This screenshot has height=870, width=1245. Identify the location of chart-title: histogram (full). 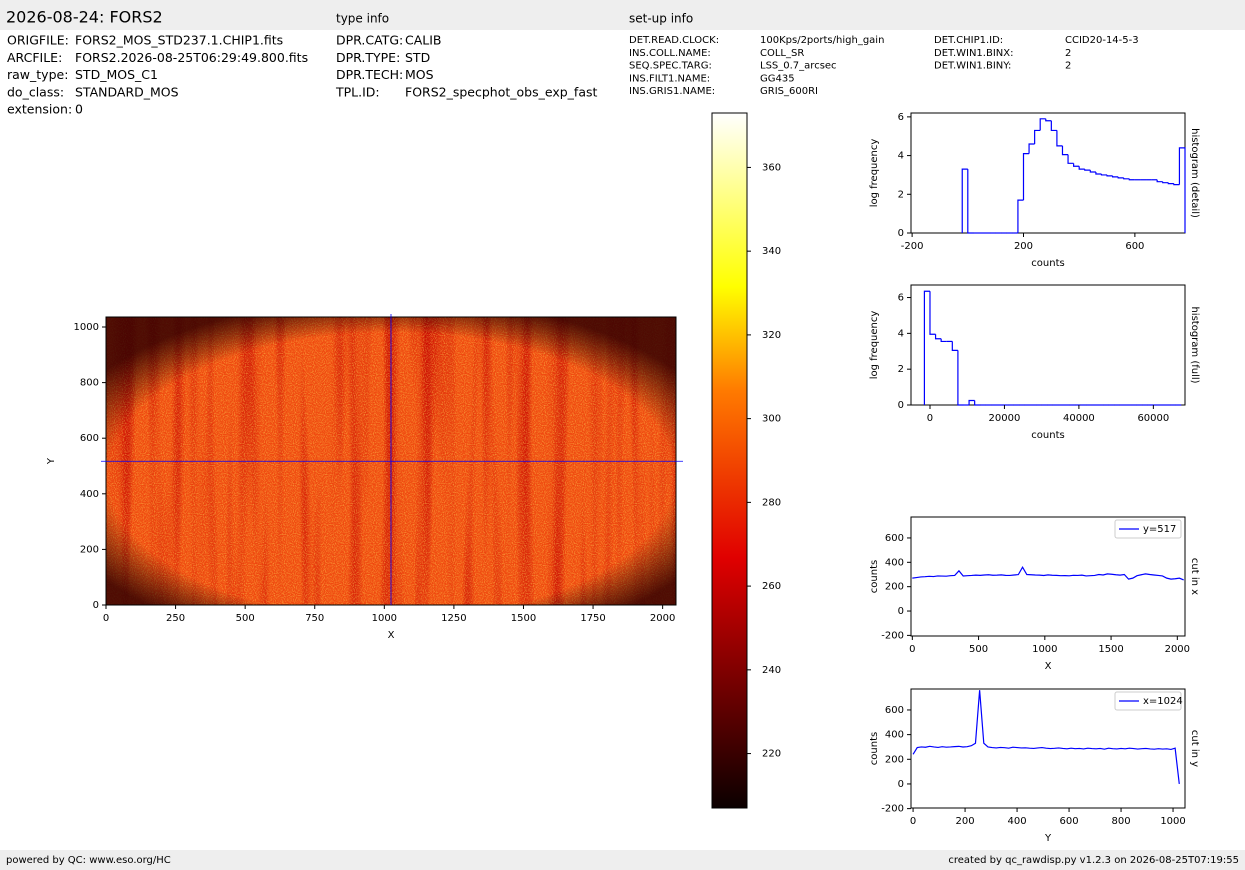
(1194, 344).